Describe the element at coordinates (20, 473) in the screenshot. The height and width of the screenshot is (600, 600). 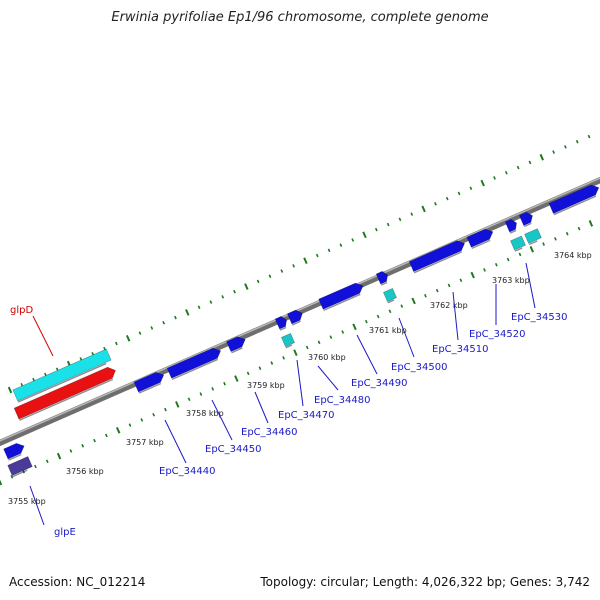
I see `glpE-feature-shadow` at that location.